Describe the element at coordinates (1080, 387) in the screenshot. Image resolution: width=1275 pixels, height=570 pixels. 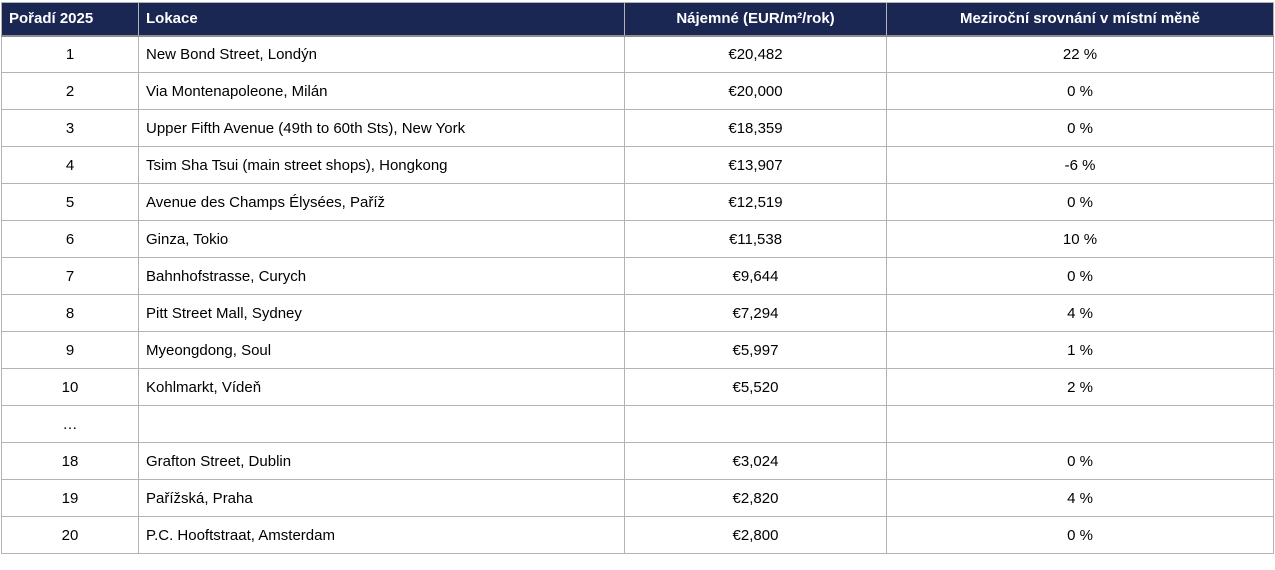
I see `yoy-cell: 2 %` at that location.